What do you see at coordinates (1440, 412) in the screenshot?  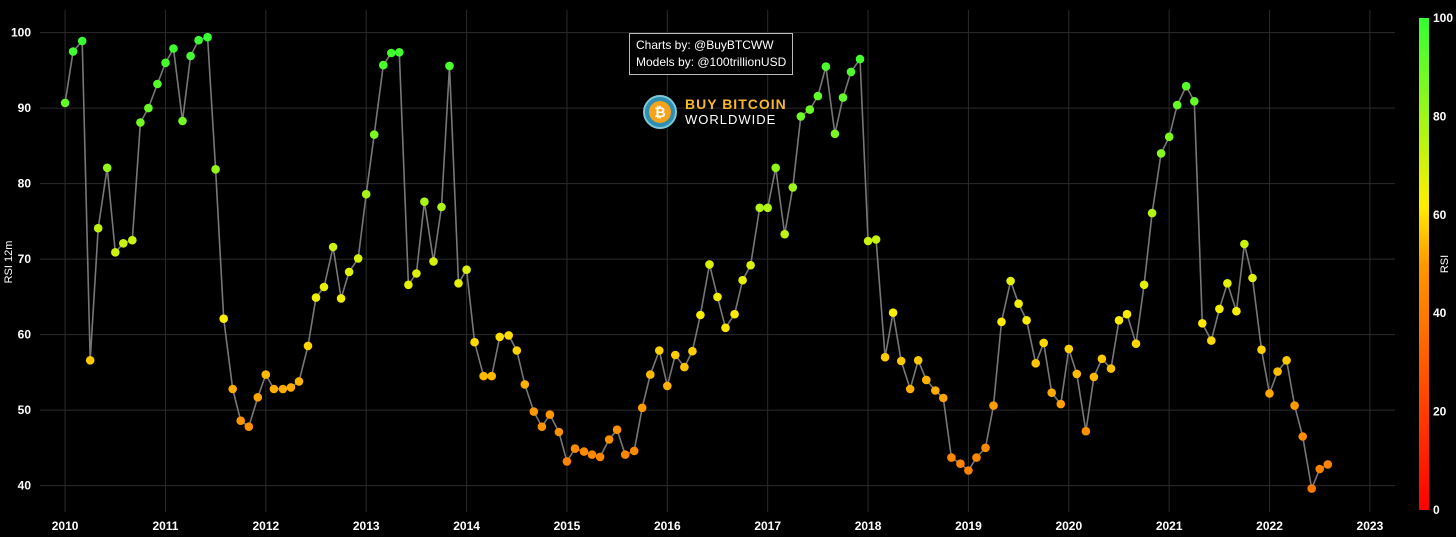 I see `colorbar-tick-label: 20` at bounding box center [1440, 412].